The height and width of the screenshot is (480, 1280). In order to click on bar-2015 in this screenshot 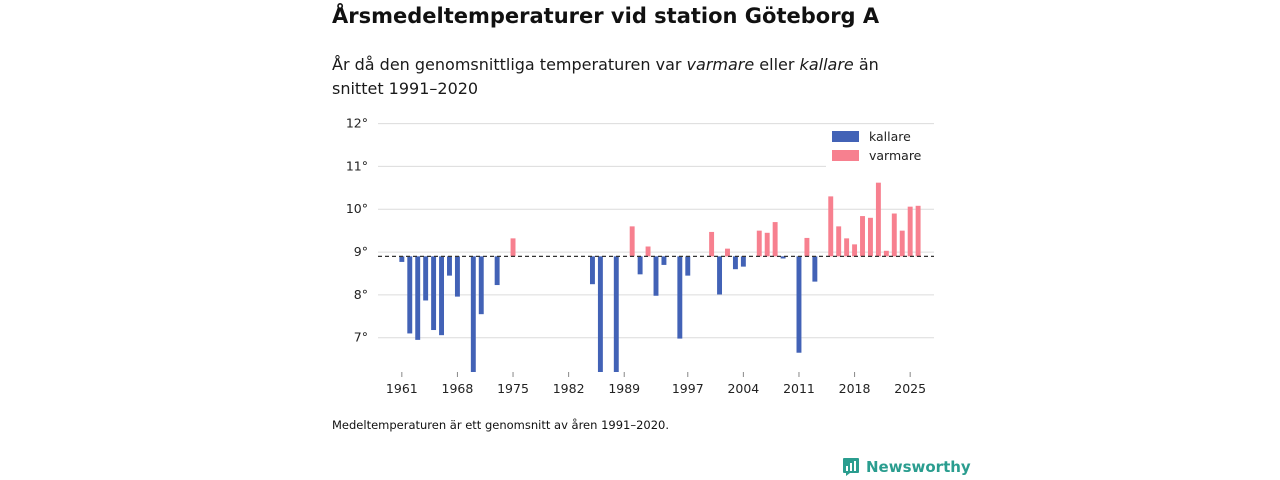, I will do `click(831, 226)`.